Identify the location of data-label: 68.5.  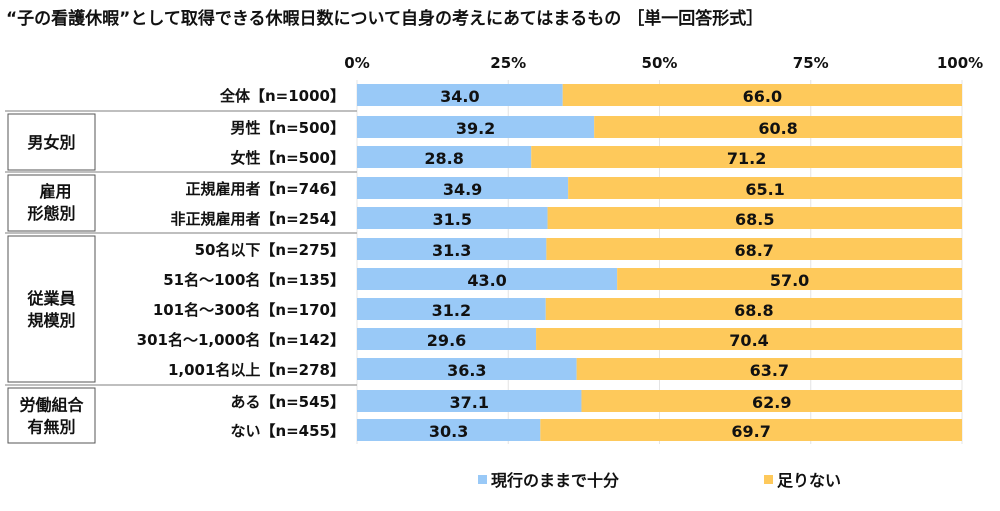
(754, 219).